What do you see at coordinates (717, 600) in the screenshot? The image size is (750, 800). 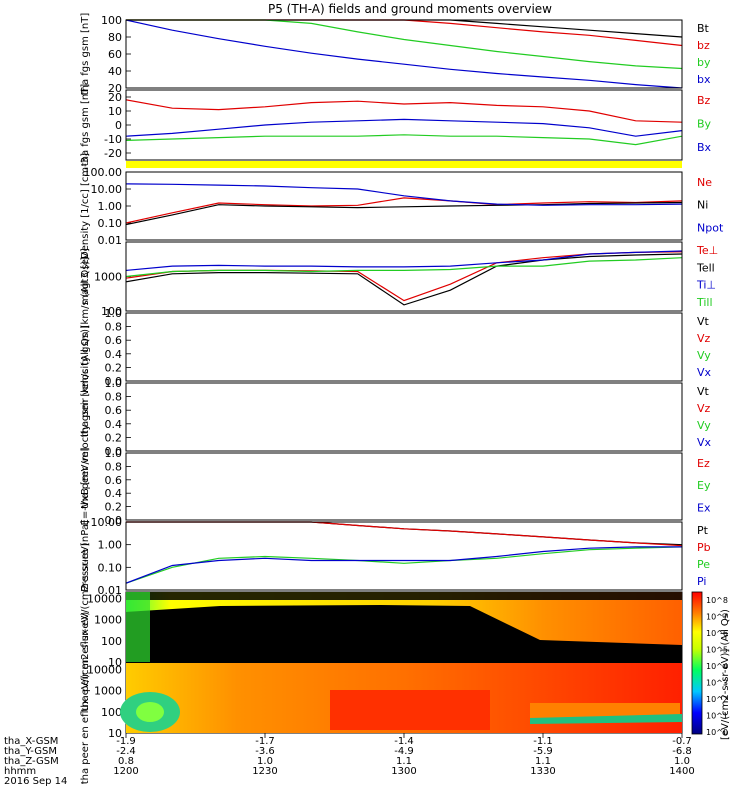 I see `colorbar-tick: 10^8` at bounding box center [717, 600].